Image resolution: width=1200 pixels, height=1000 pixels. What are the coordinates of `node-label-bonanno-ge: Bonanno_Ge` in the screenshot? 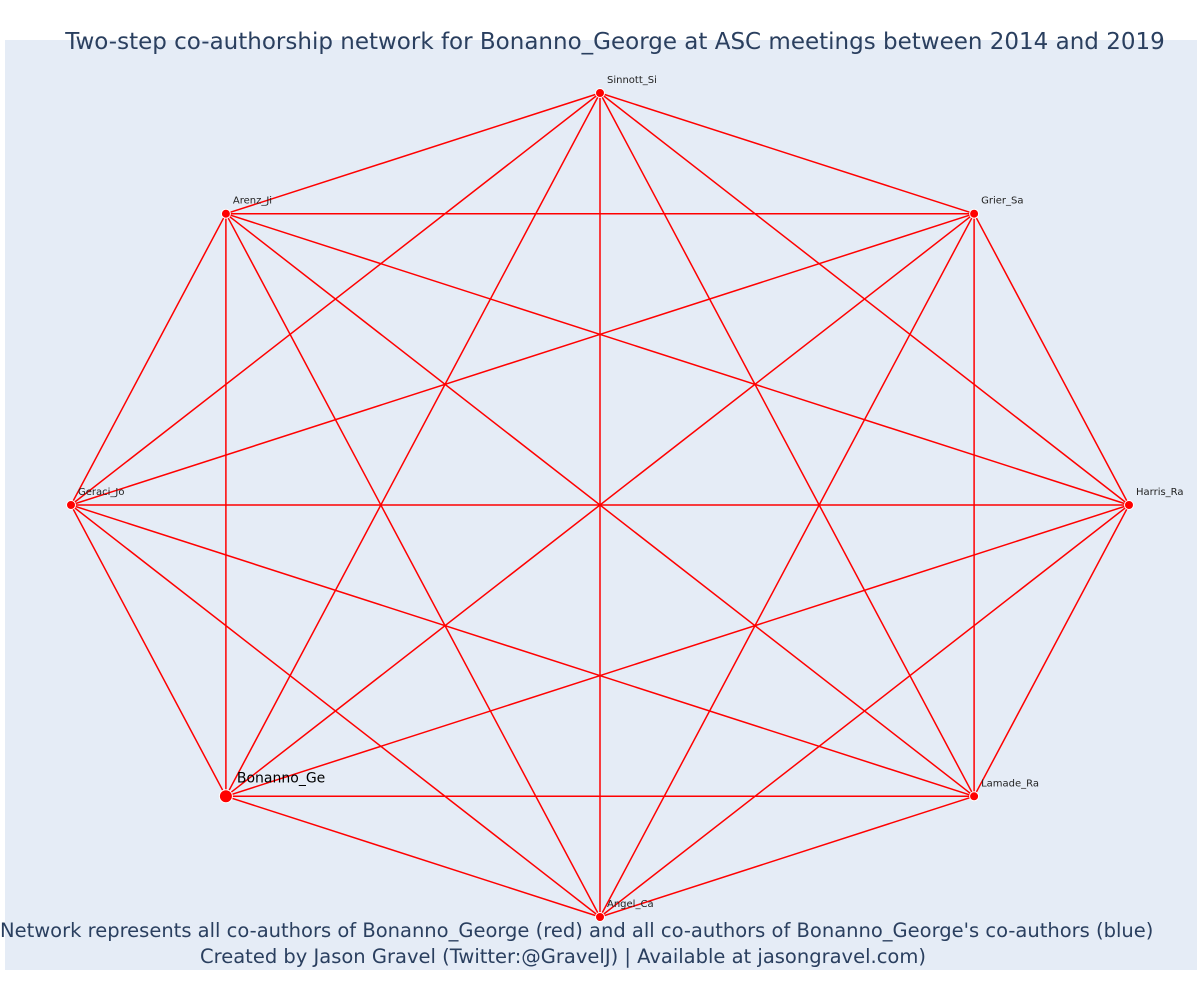 It's located at (281, 778).